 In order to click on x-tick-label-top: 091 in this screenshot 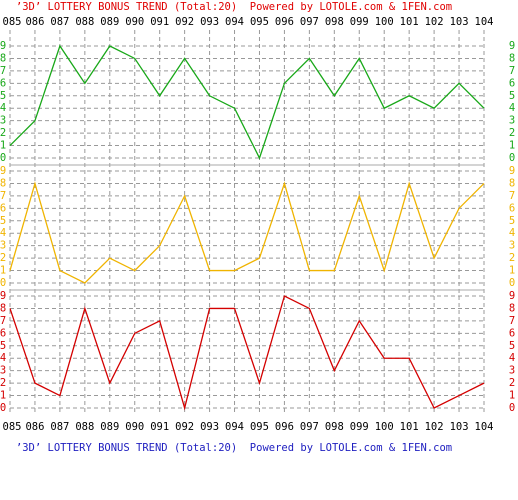, I will do `click(159, 22)`.